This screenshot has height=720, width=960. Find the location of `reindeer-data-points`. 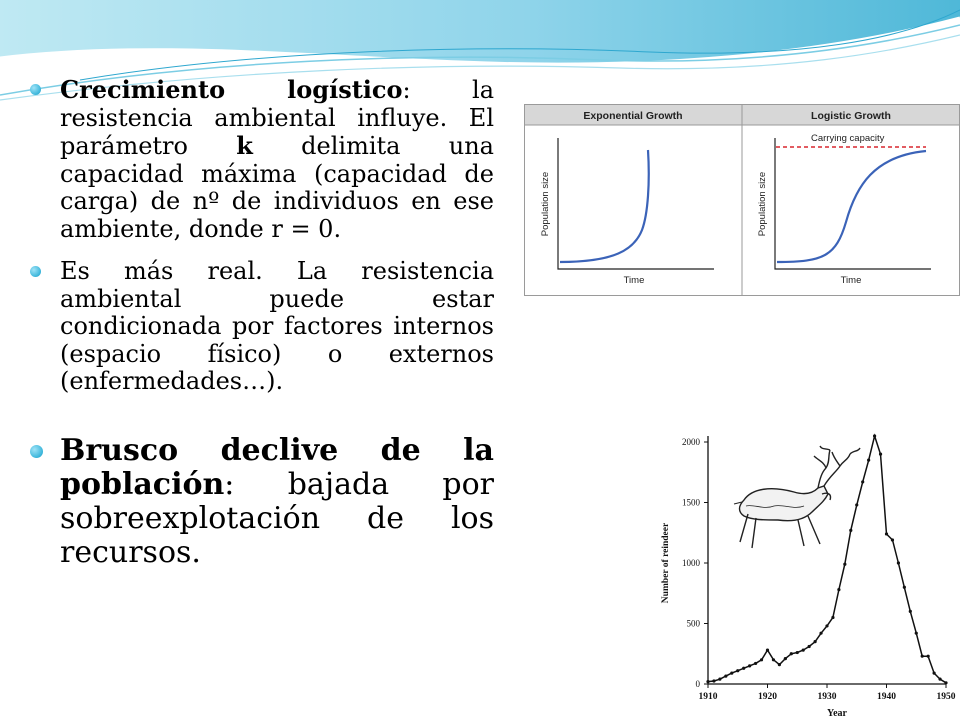

reindeer-data-points is located at coordinates (827, 559).